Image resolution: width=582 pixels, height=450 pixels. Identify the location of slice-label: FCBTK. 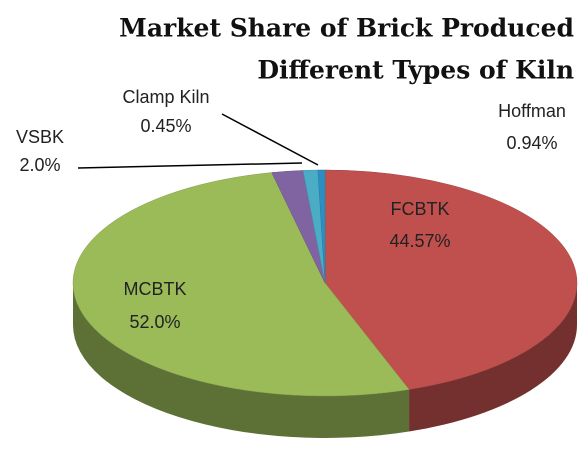
(419, 209).